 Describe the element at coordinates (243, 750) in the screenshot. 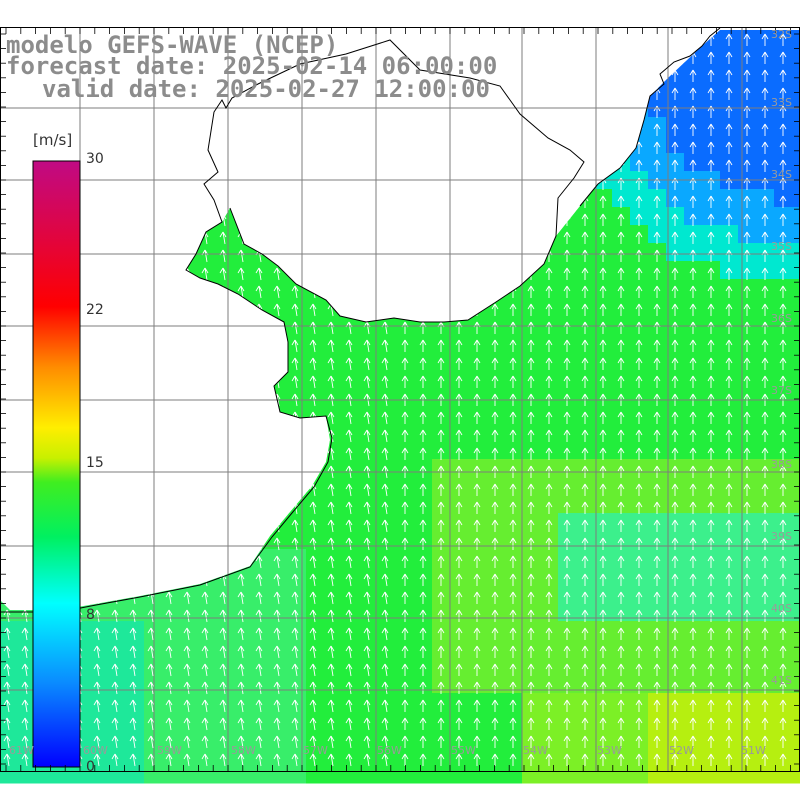

I see `lon-label: 58W` at that location.